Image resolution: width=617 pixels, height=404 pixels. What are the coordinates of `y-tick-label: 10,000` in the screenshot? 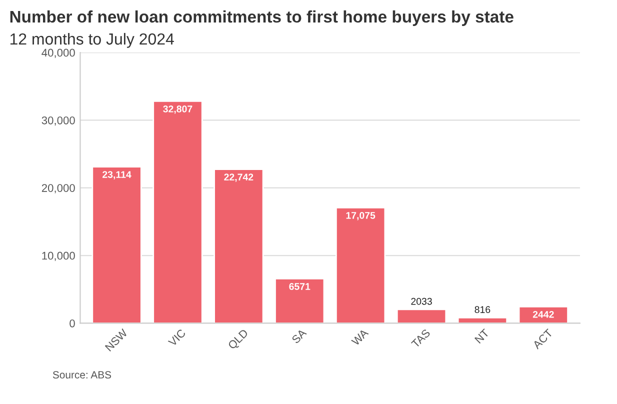 It's located at (58, 256).